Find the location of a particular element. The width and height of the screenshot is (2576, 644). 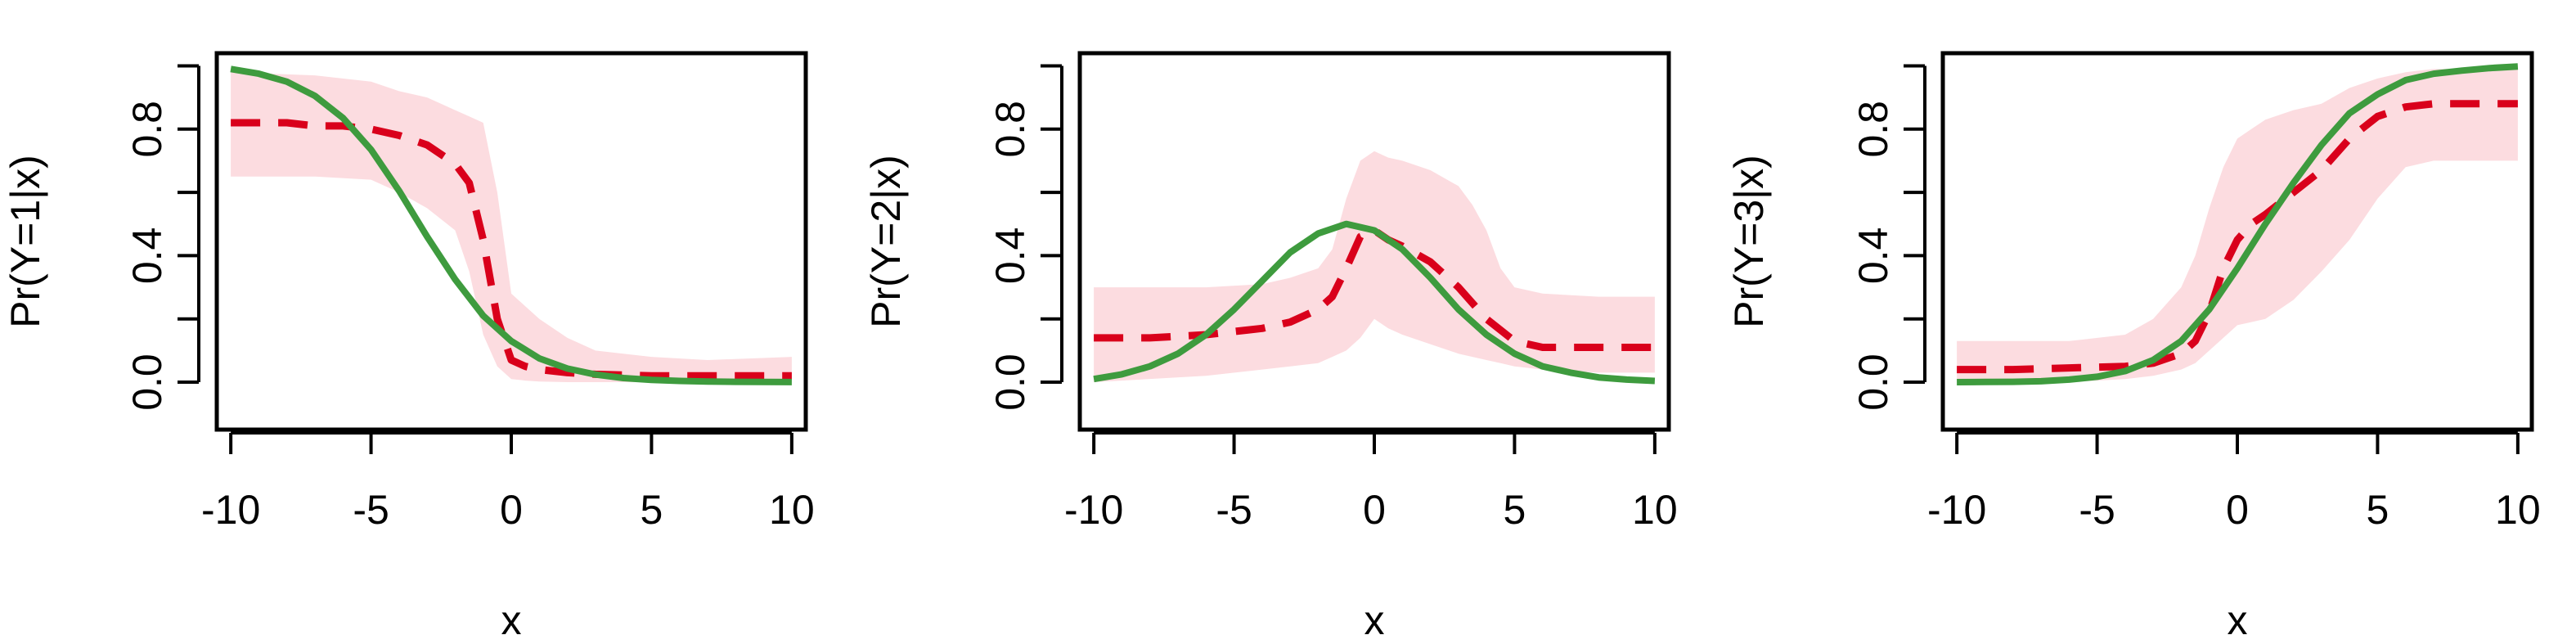

panel-1-y-tick-label: 0.4 is located at coordinates (147, 256).